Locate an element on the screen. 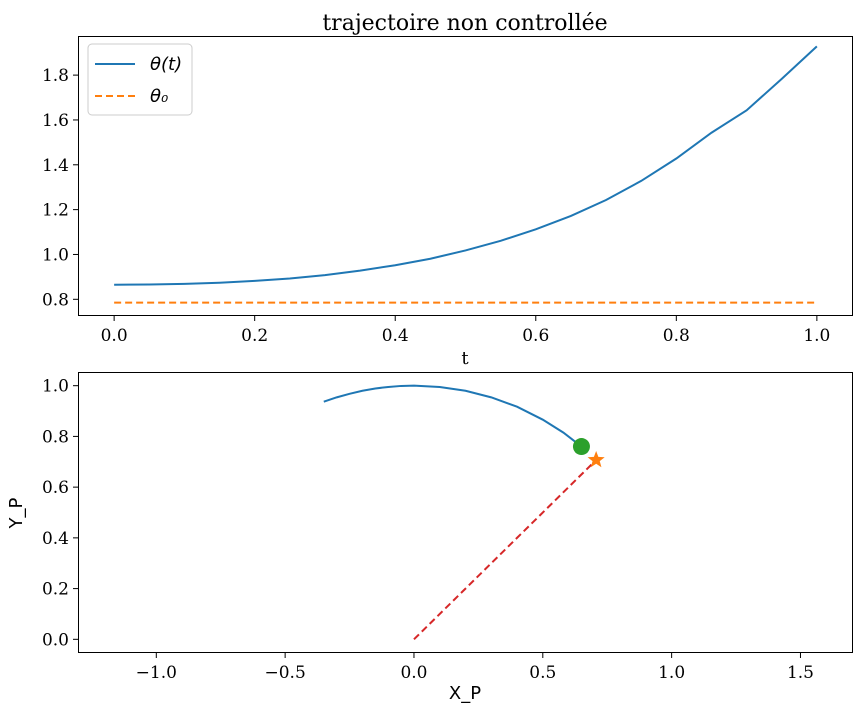  x-tick-label: 0.8 is located at coordinates (676, 336).